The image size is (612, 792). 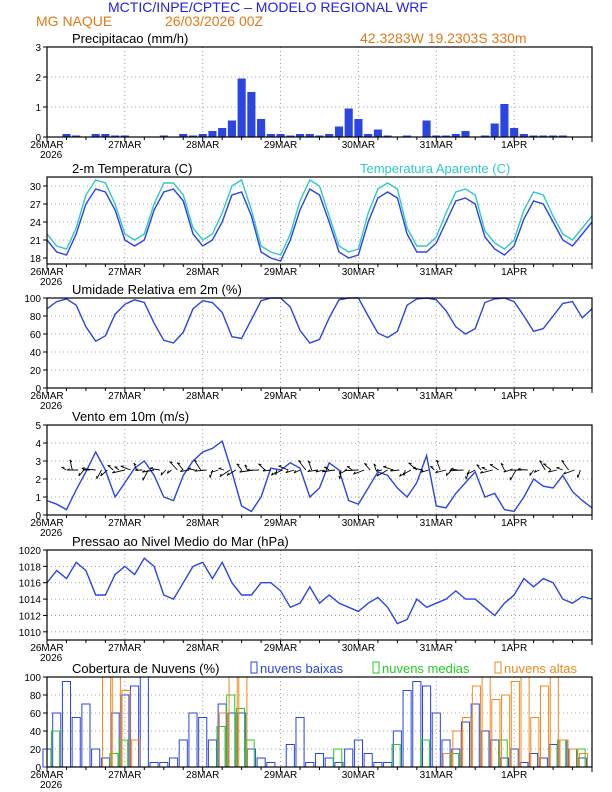 What do you see at coordinates (180, 541) in the screenshot?
I see `panel-title: Pressao ao Nivel Medio do Mar (hPa)` at bounding box center [180, 541].